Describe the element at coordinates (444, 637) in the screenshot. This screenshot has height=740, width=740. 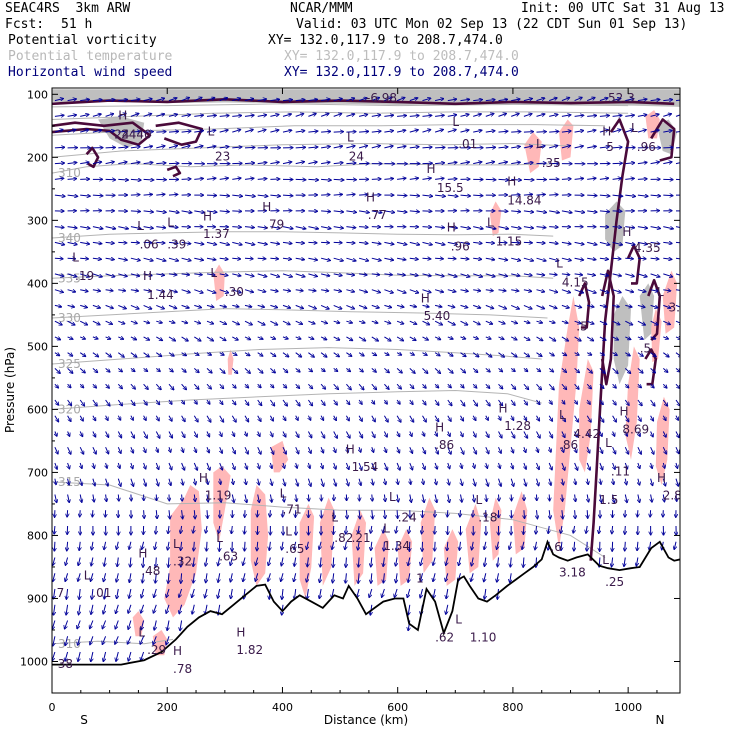
I see `extrema-label: .62` at that location.